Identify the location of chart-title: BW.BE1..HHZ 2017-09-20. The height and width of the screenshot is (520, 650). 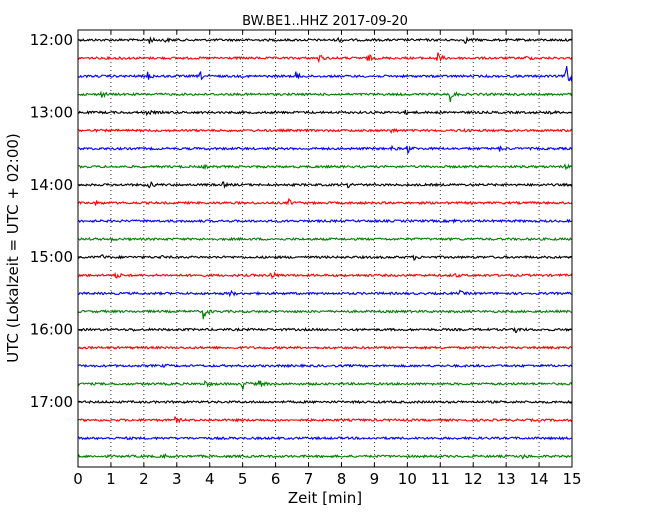
(325, 21).